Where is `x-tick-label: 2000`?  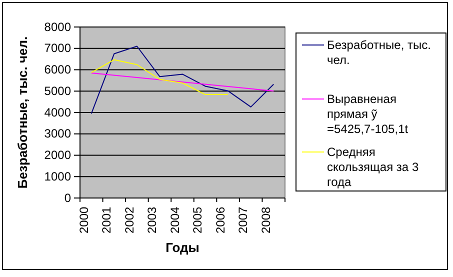
x-tick-label: 2000 is located at coordinates (83, 220).